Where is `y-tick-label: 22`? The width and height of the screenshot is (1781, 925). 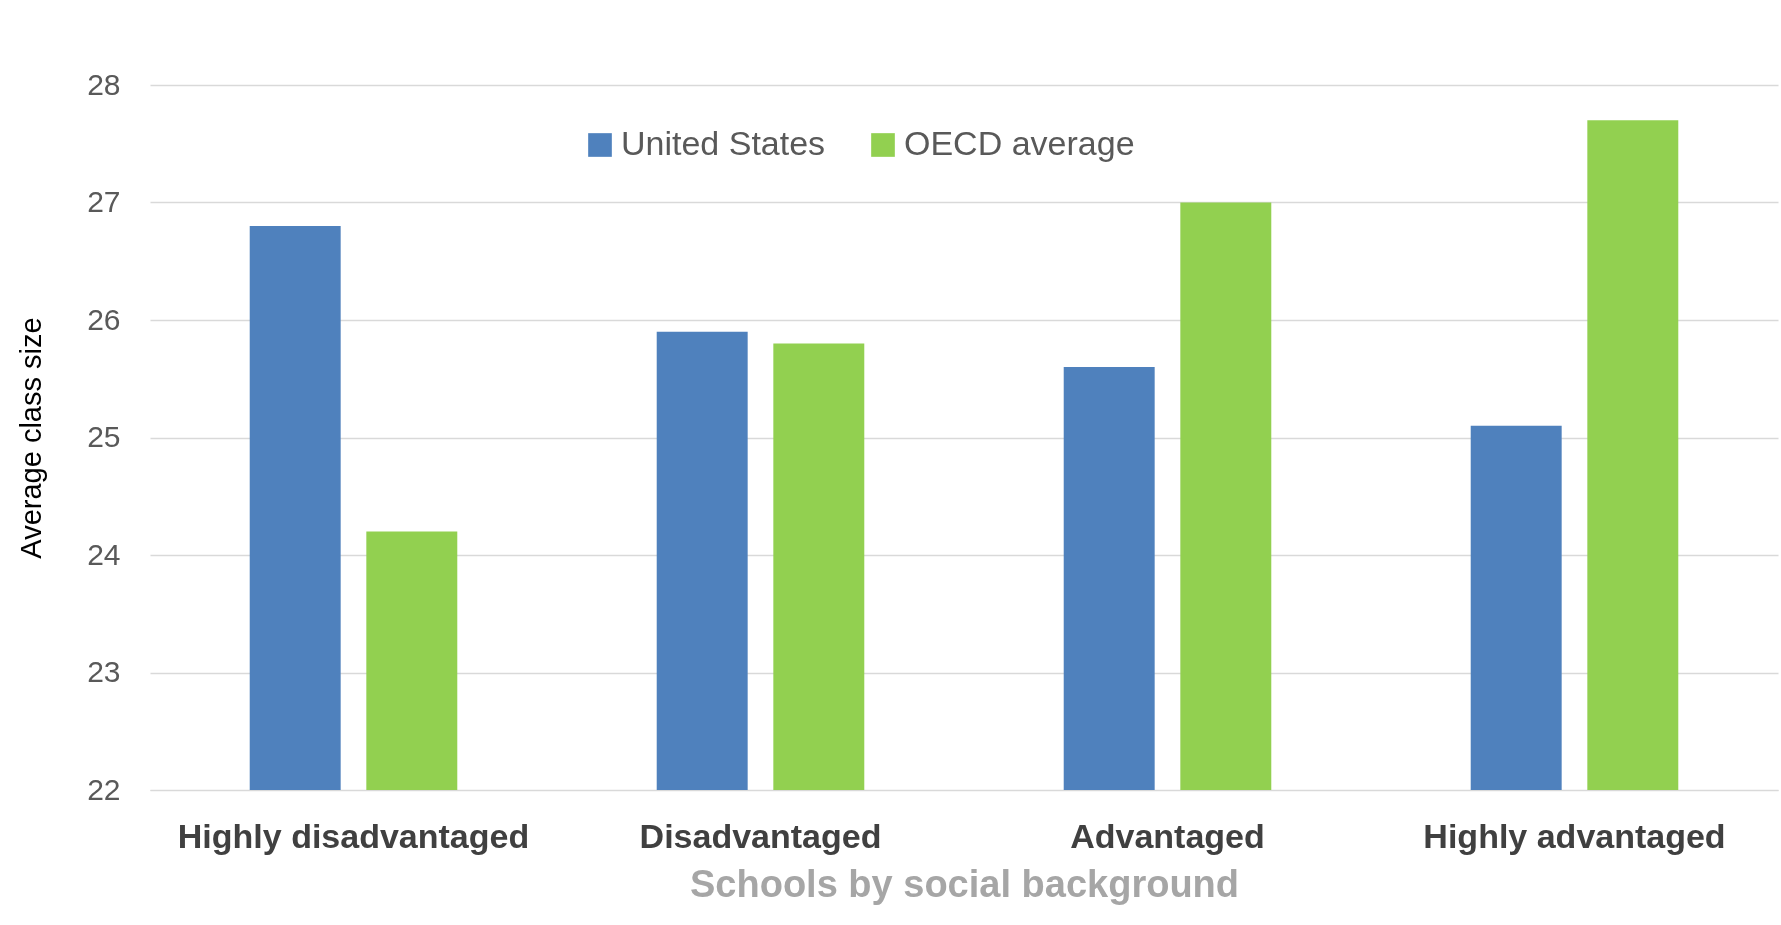
y-tick-label: 22 is located at coordinates (104, 789).